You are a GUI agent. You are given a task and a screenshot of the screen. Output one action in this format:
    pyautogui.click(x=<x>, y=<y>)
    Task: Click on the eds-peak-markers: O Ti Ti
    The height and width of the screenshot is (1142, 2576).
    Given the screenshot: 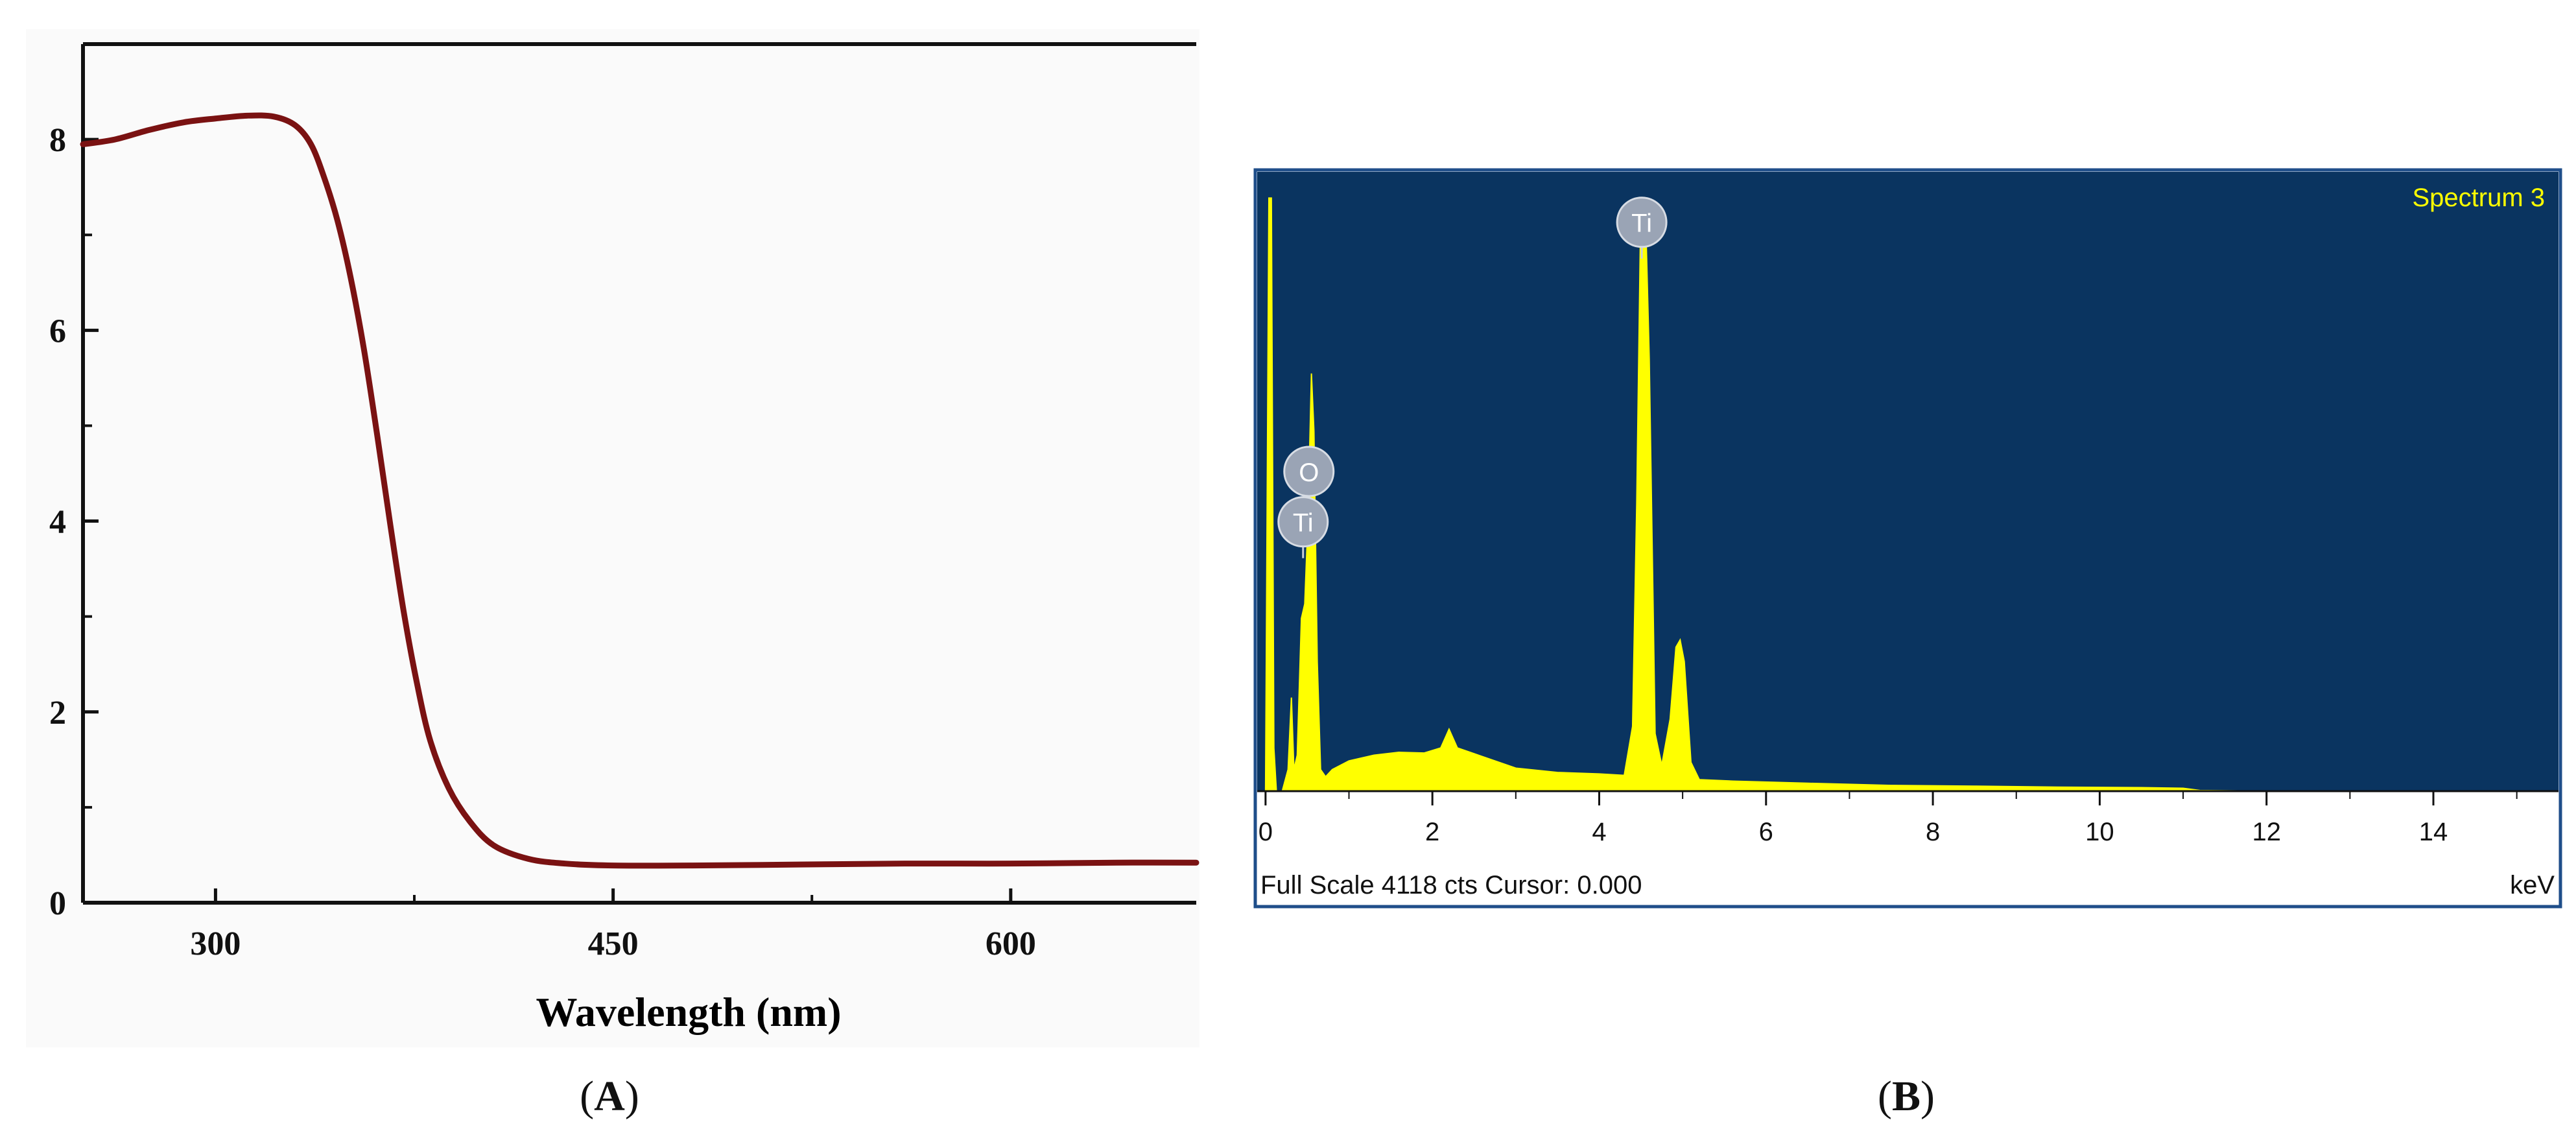 What is the action you would take?
    pyautogui.click(x=1472, y=377)
    